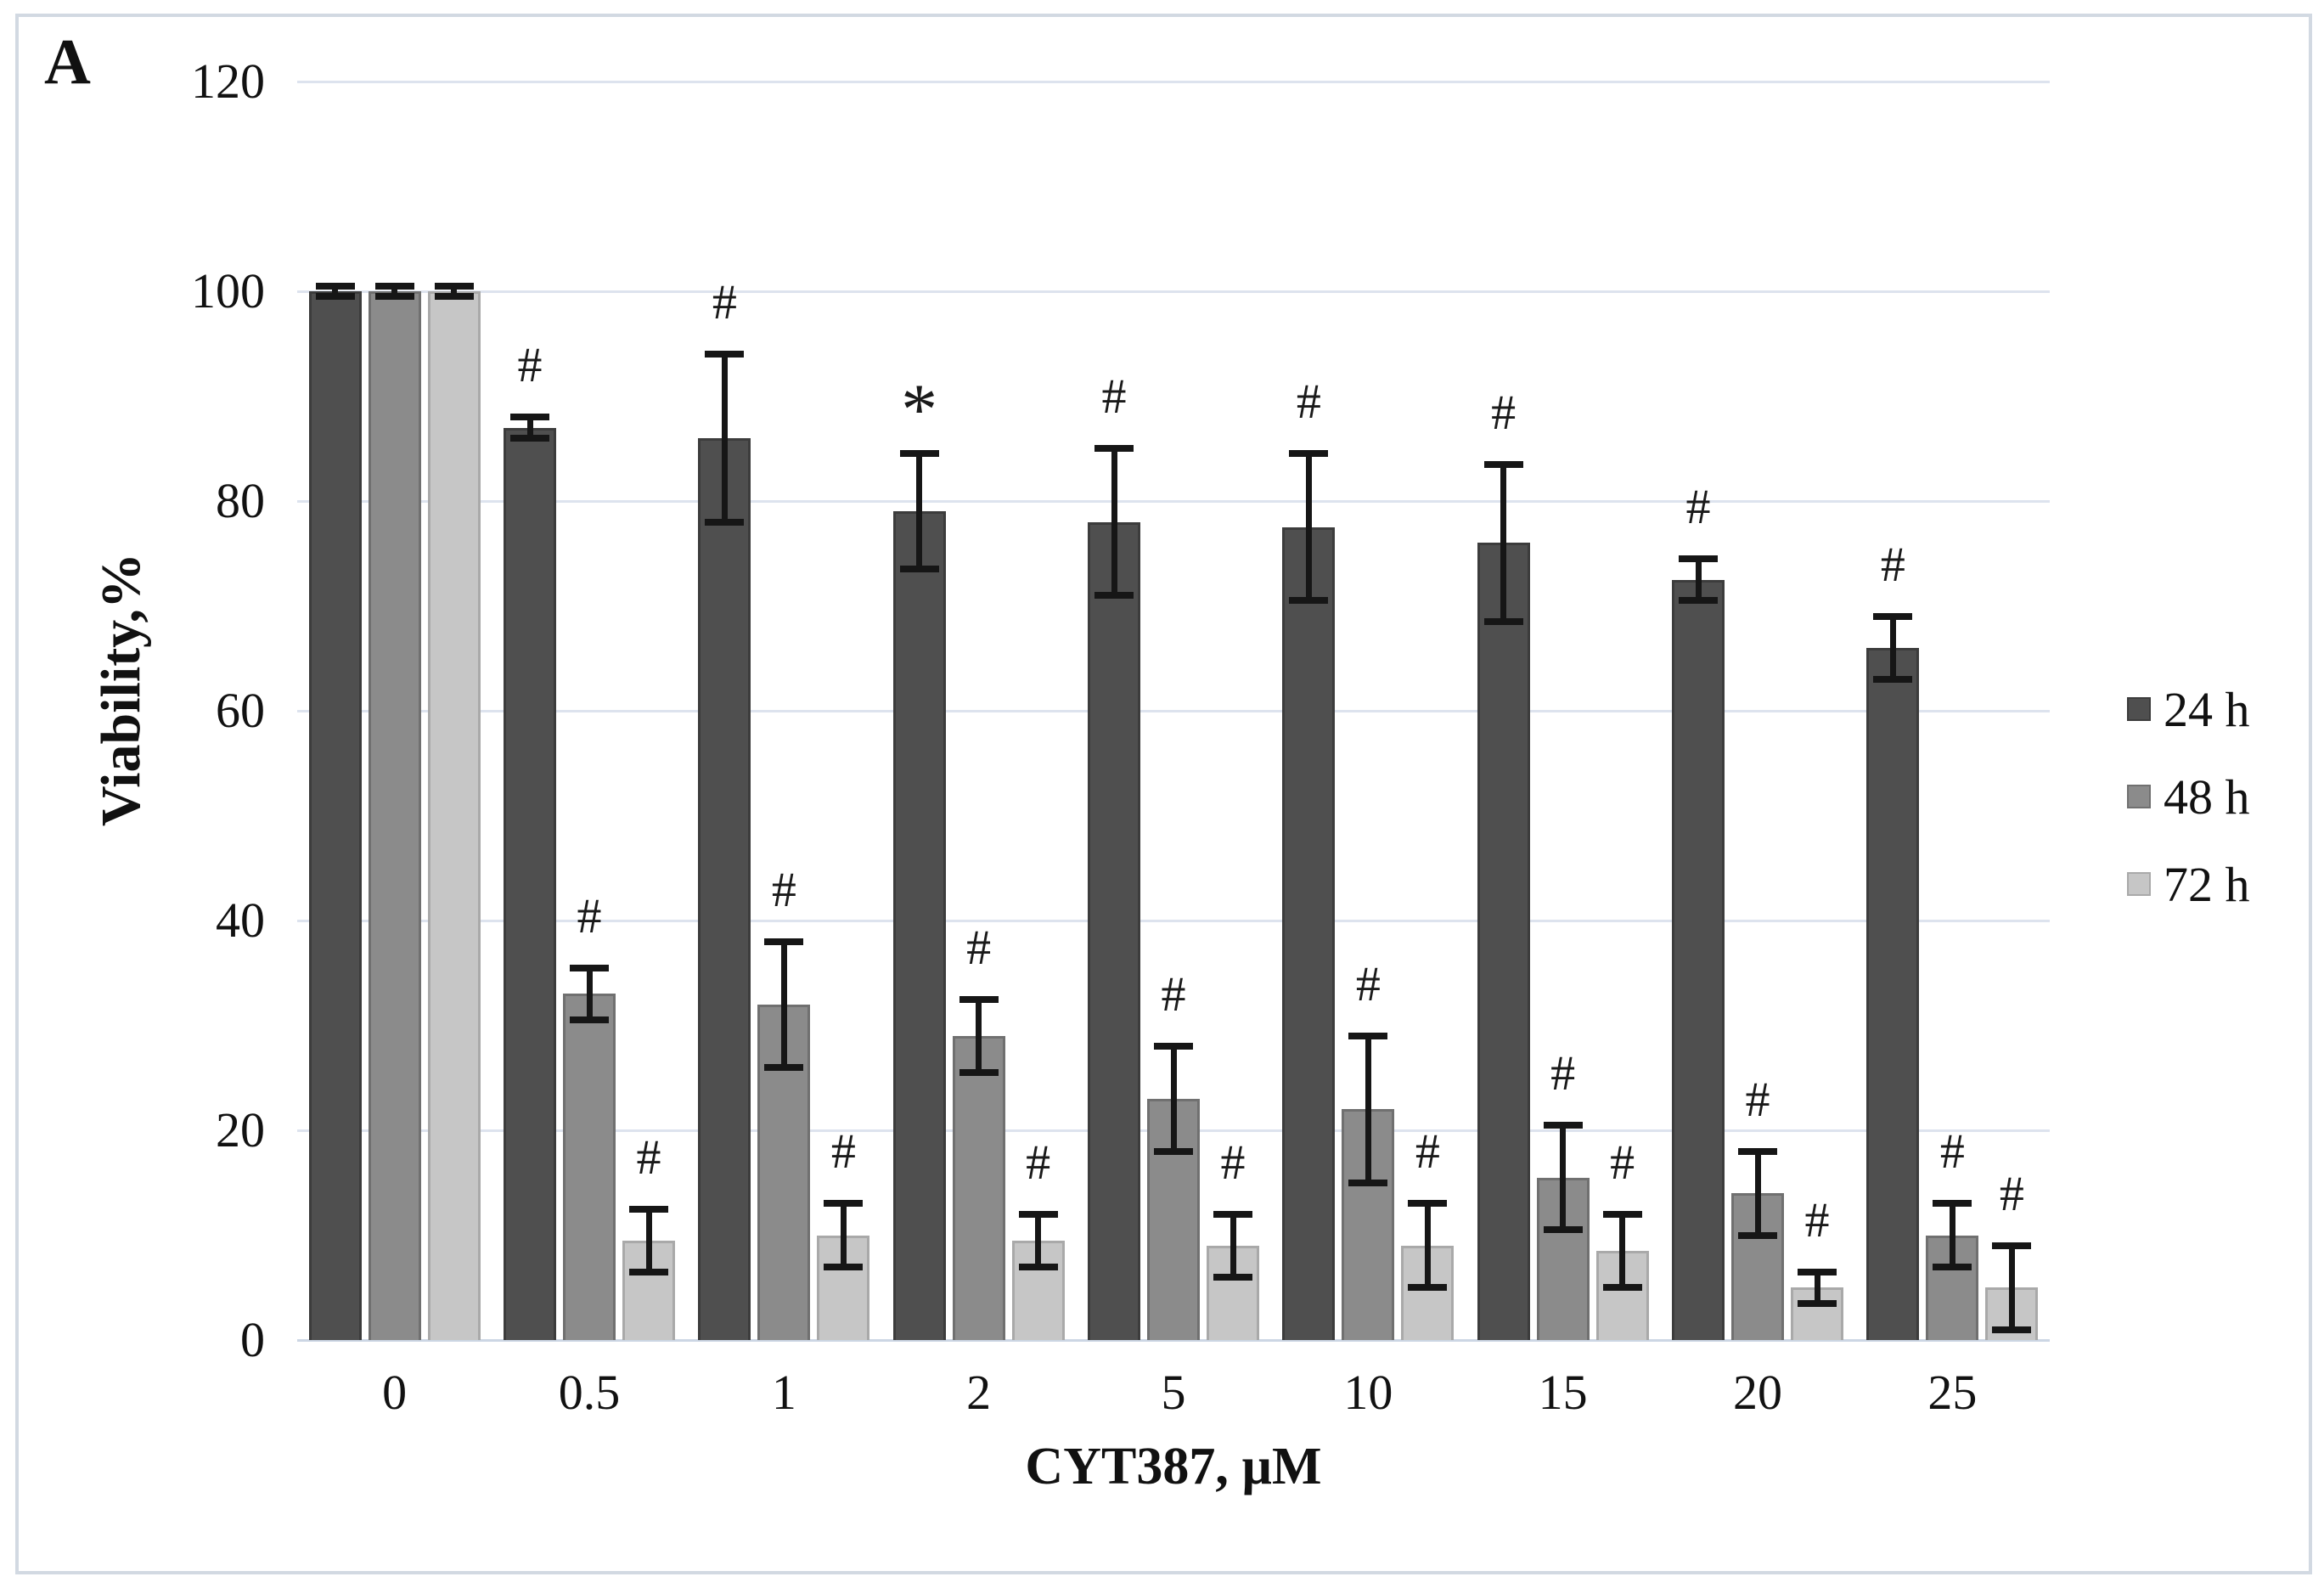 The image size is (2324, 1588). I want to click on error-bar-24h-25uM, so click(1892, 647).